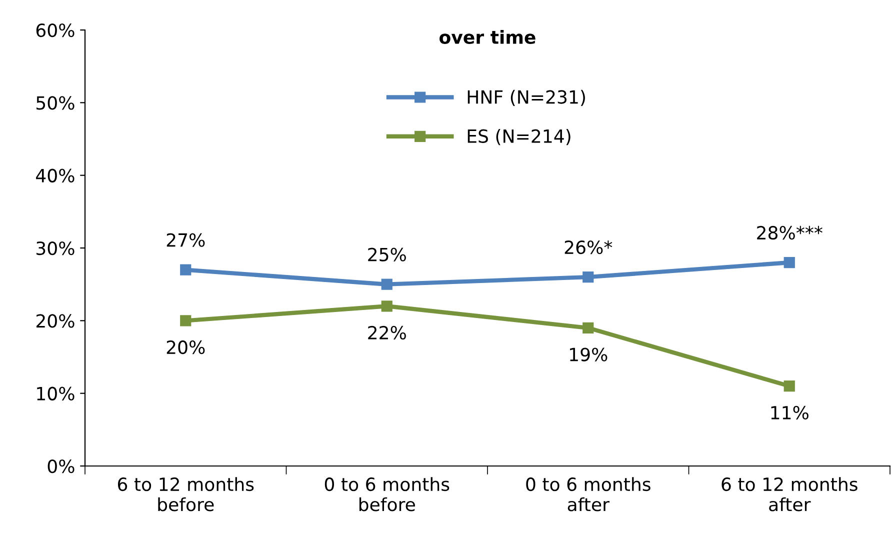 This screenshot has height=543, width=895. What do you see at coordinates (588, 494) in the screenshot?
I see `x-tick-label: 0 to 6 months after` at bounding box center [588, 494].